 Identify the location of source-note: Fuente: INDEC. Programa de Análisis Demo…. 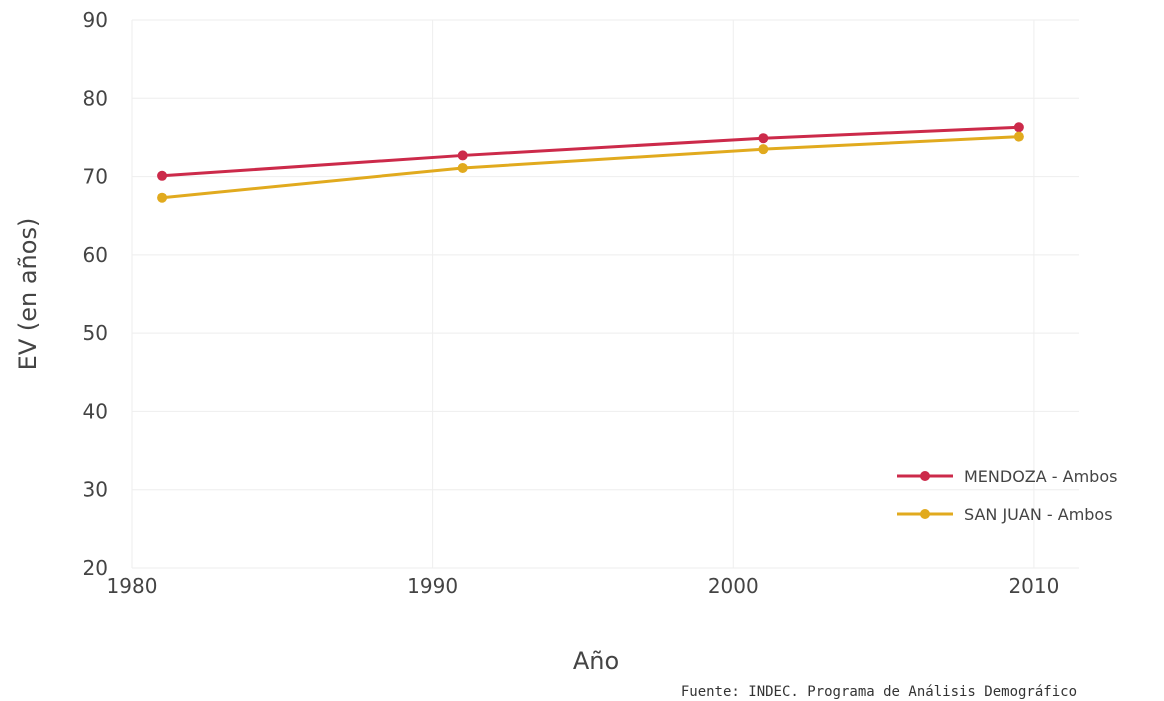
(879, 692).